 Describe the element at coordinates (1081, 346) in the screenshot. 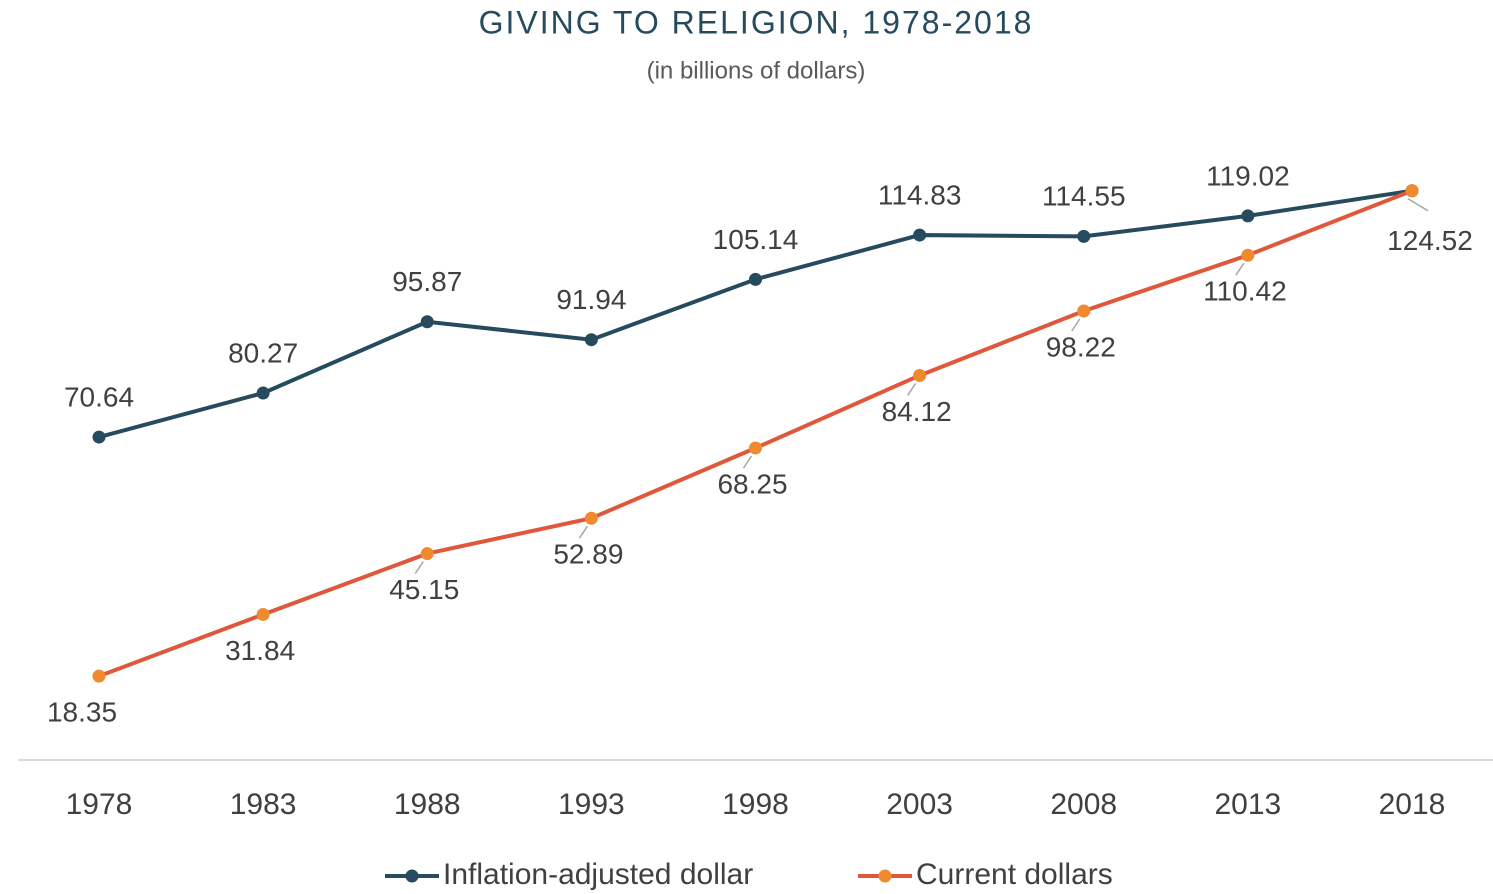

I see `data-label: 98.22` at that location.